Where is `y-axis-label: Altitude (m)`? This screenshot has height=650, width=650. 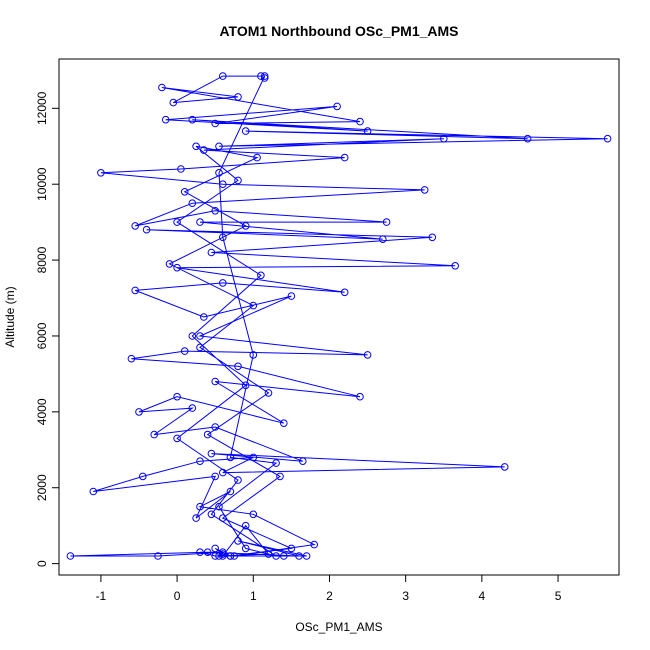
y-axis-label: Altitude (m) is located at coordinates (10, 316).